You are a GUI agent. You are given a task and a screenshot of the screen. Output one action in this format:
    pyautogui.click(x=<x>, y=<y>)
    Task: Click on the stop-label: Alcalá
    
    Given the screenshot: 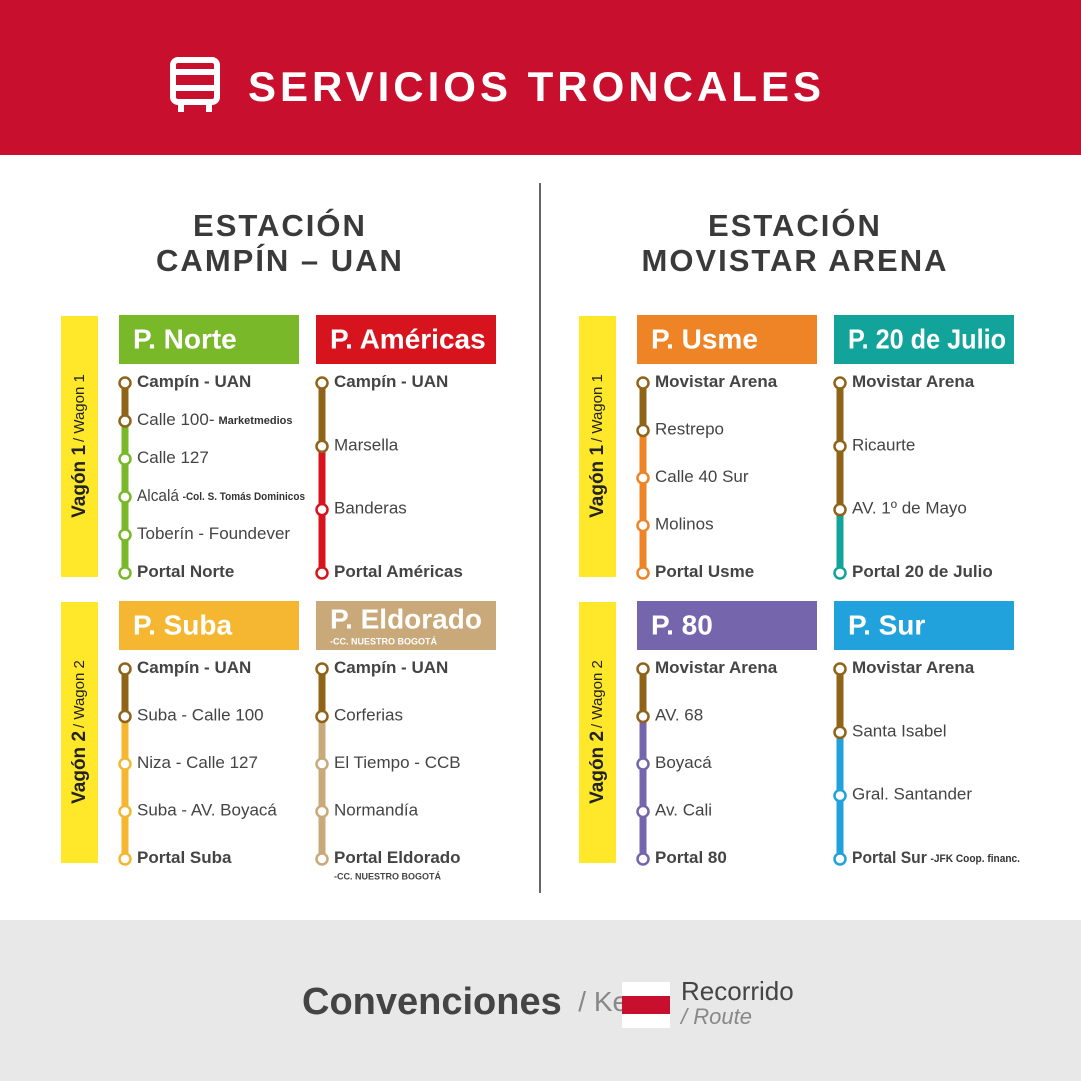 What is the action you would take?
    pyautogui.click(x=158, y=495)
    